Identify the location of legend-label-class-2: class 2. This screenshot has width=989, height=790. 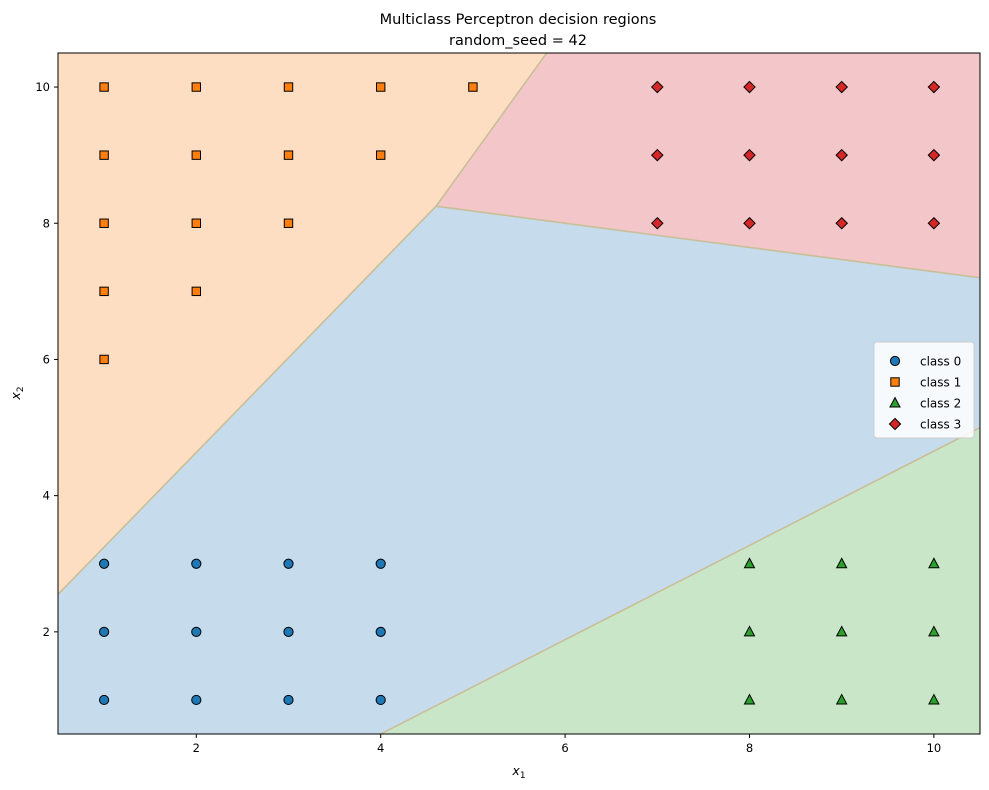
(940, 404).